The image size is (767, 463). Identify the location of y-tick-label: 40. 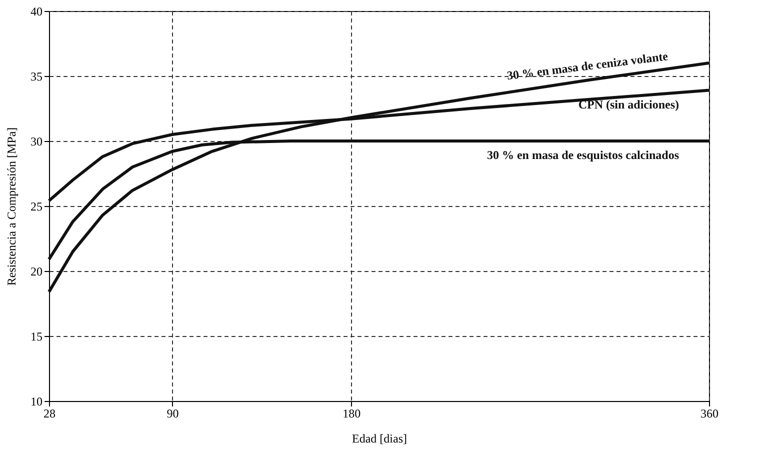
(36, 11).